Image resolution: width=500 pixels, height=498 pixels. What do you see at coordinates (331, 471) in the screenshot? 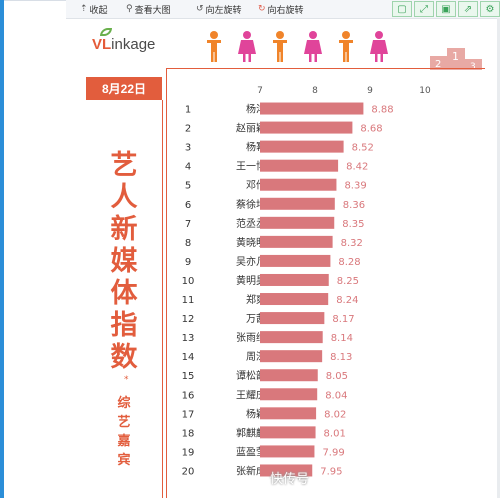
I see `value-label: 7.95` at bounding box center [331, 471].